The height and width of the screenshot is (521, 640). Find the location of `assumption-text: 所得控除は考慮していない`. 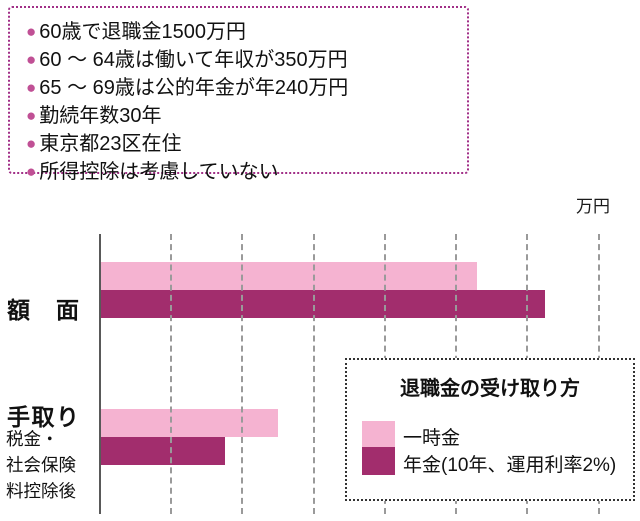

assumption-text: 所得控除は考慮していない is located at coordinates (159, 172).